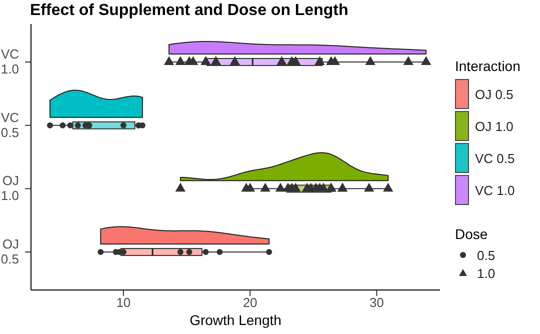 The width and height of the screenshot is (540, 334). I want to click on y-tick-label: OJ 1.0, so click(9, 188).